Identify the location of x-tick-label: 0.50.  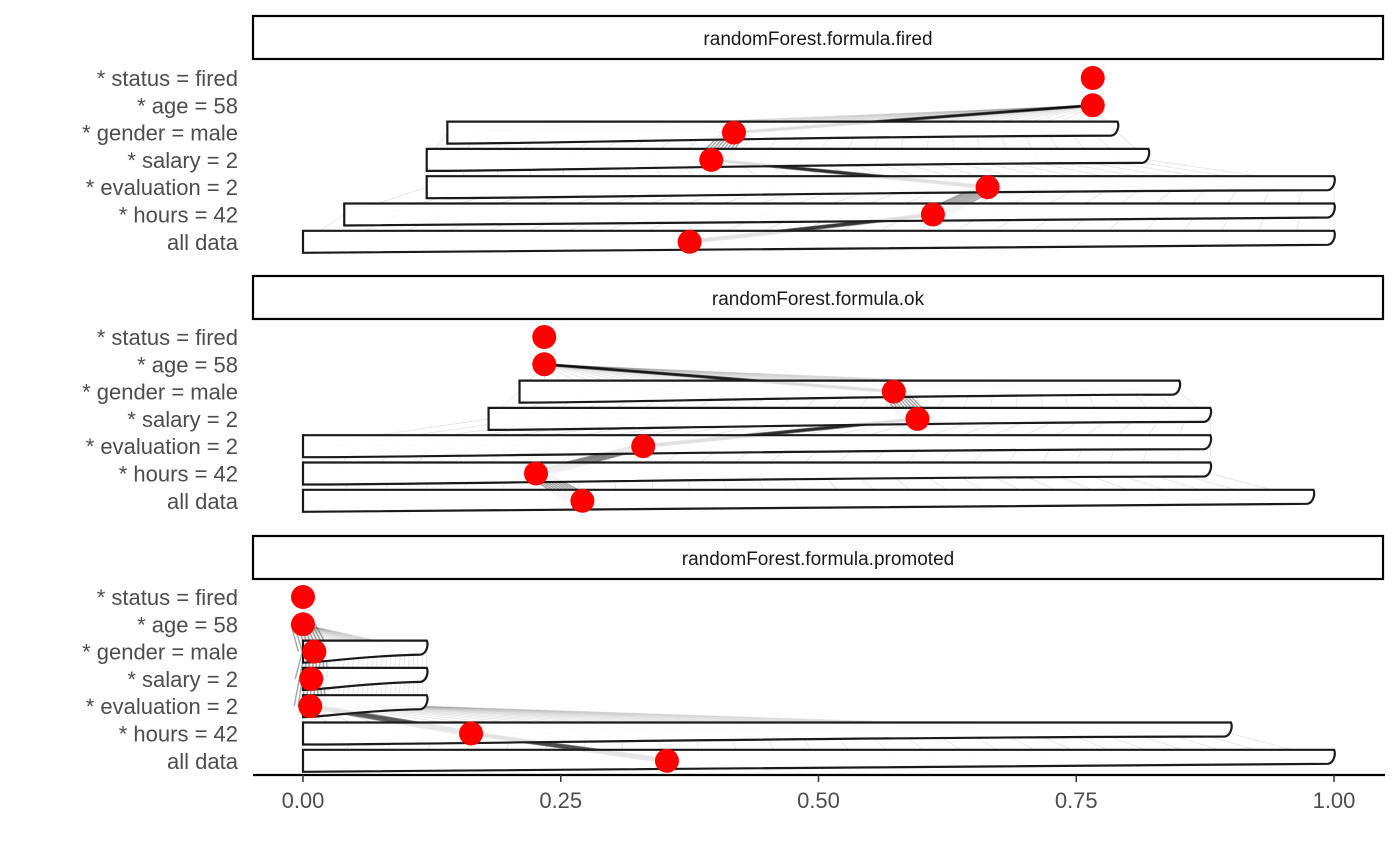
(818, 800).